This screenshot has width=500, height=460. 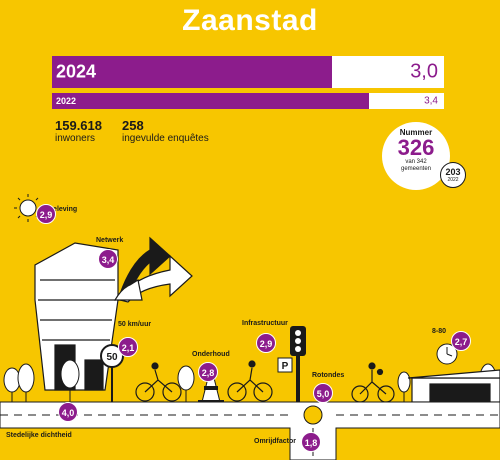 What do you see at coordinates (208, 372) in the screenshot?
I see `indicator-badge-onderhoud: 2,8` at bounding box center [208, 372].